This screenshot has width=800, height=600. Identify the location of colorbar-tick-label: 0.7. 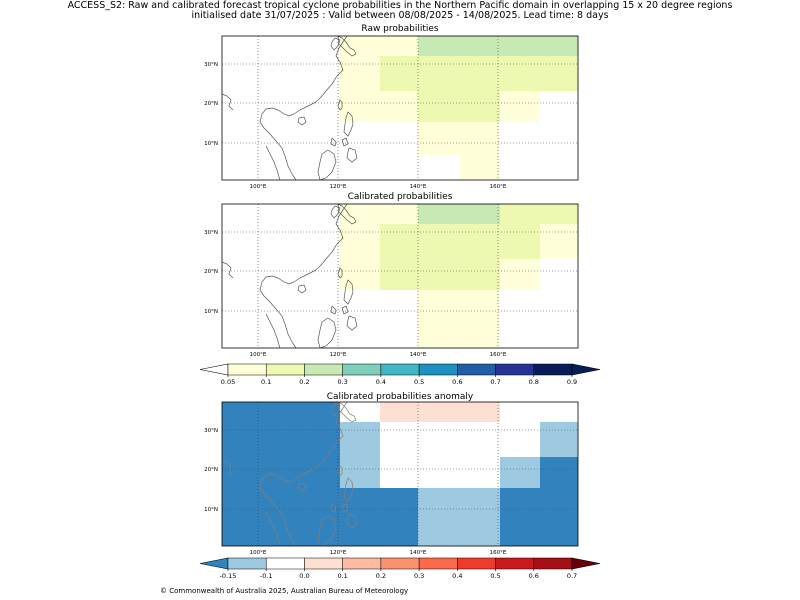
(572, 576).